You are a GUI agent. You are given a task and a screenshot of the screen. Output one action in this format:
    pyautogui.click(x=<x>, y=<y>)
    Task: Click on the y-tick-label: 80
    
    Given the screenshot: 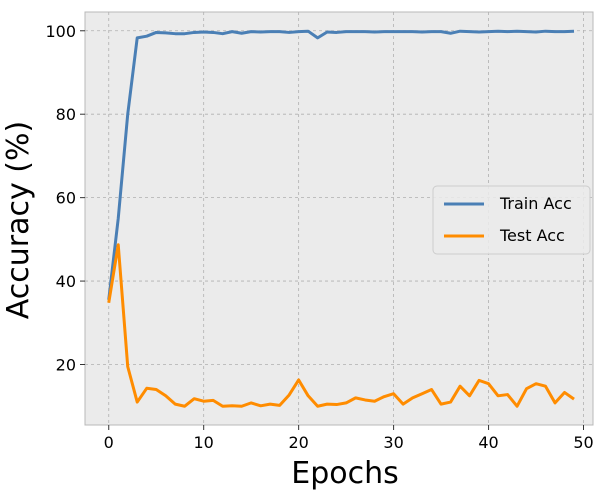 What is the action you would take?
    pyautogui.click(x=66, y=114)
    